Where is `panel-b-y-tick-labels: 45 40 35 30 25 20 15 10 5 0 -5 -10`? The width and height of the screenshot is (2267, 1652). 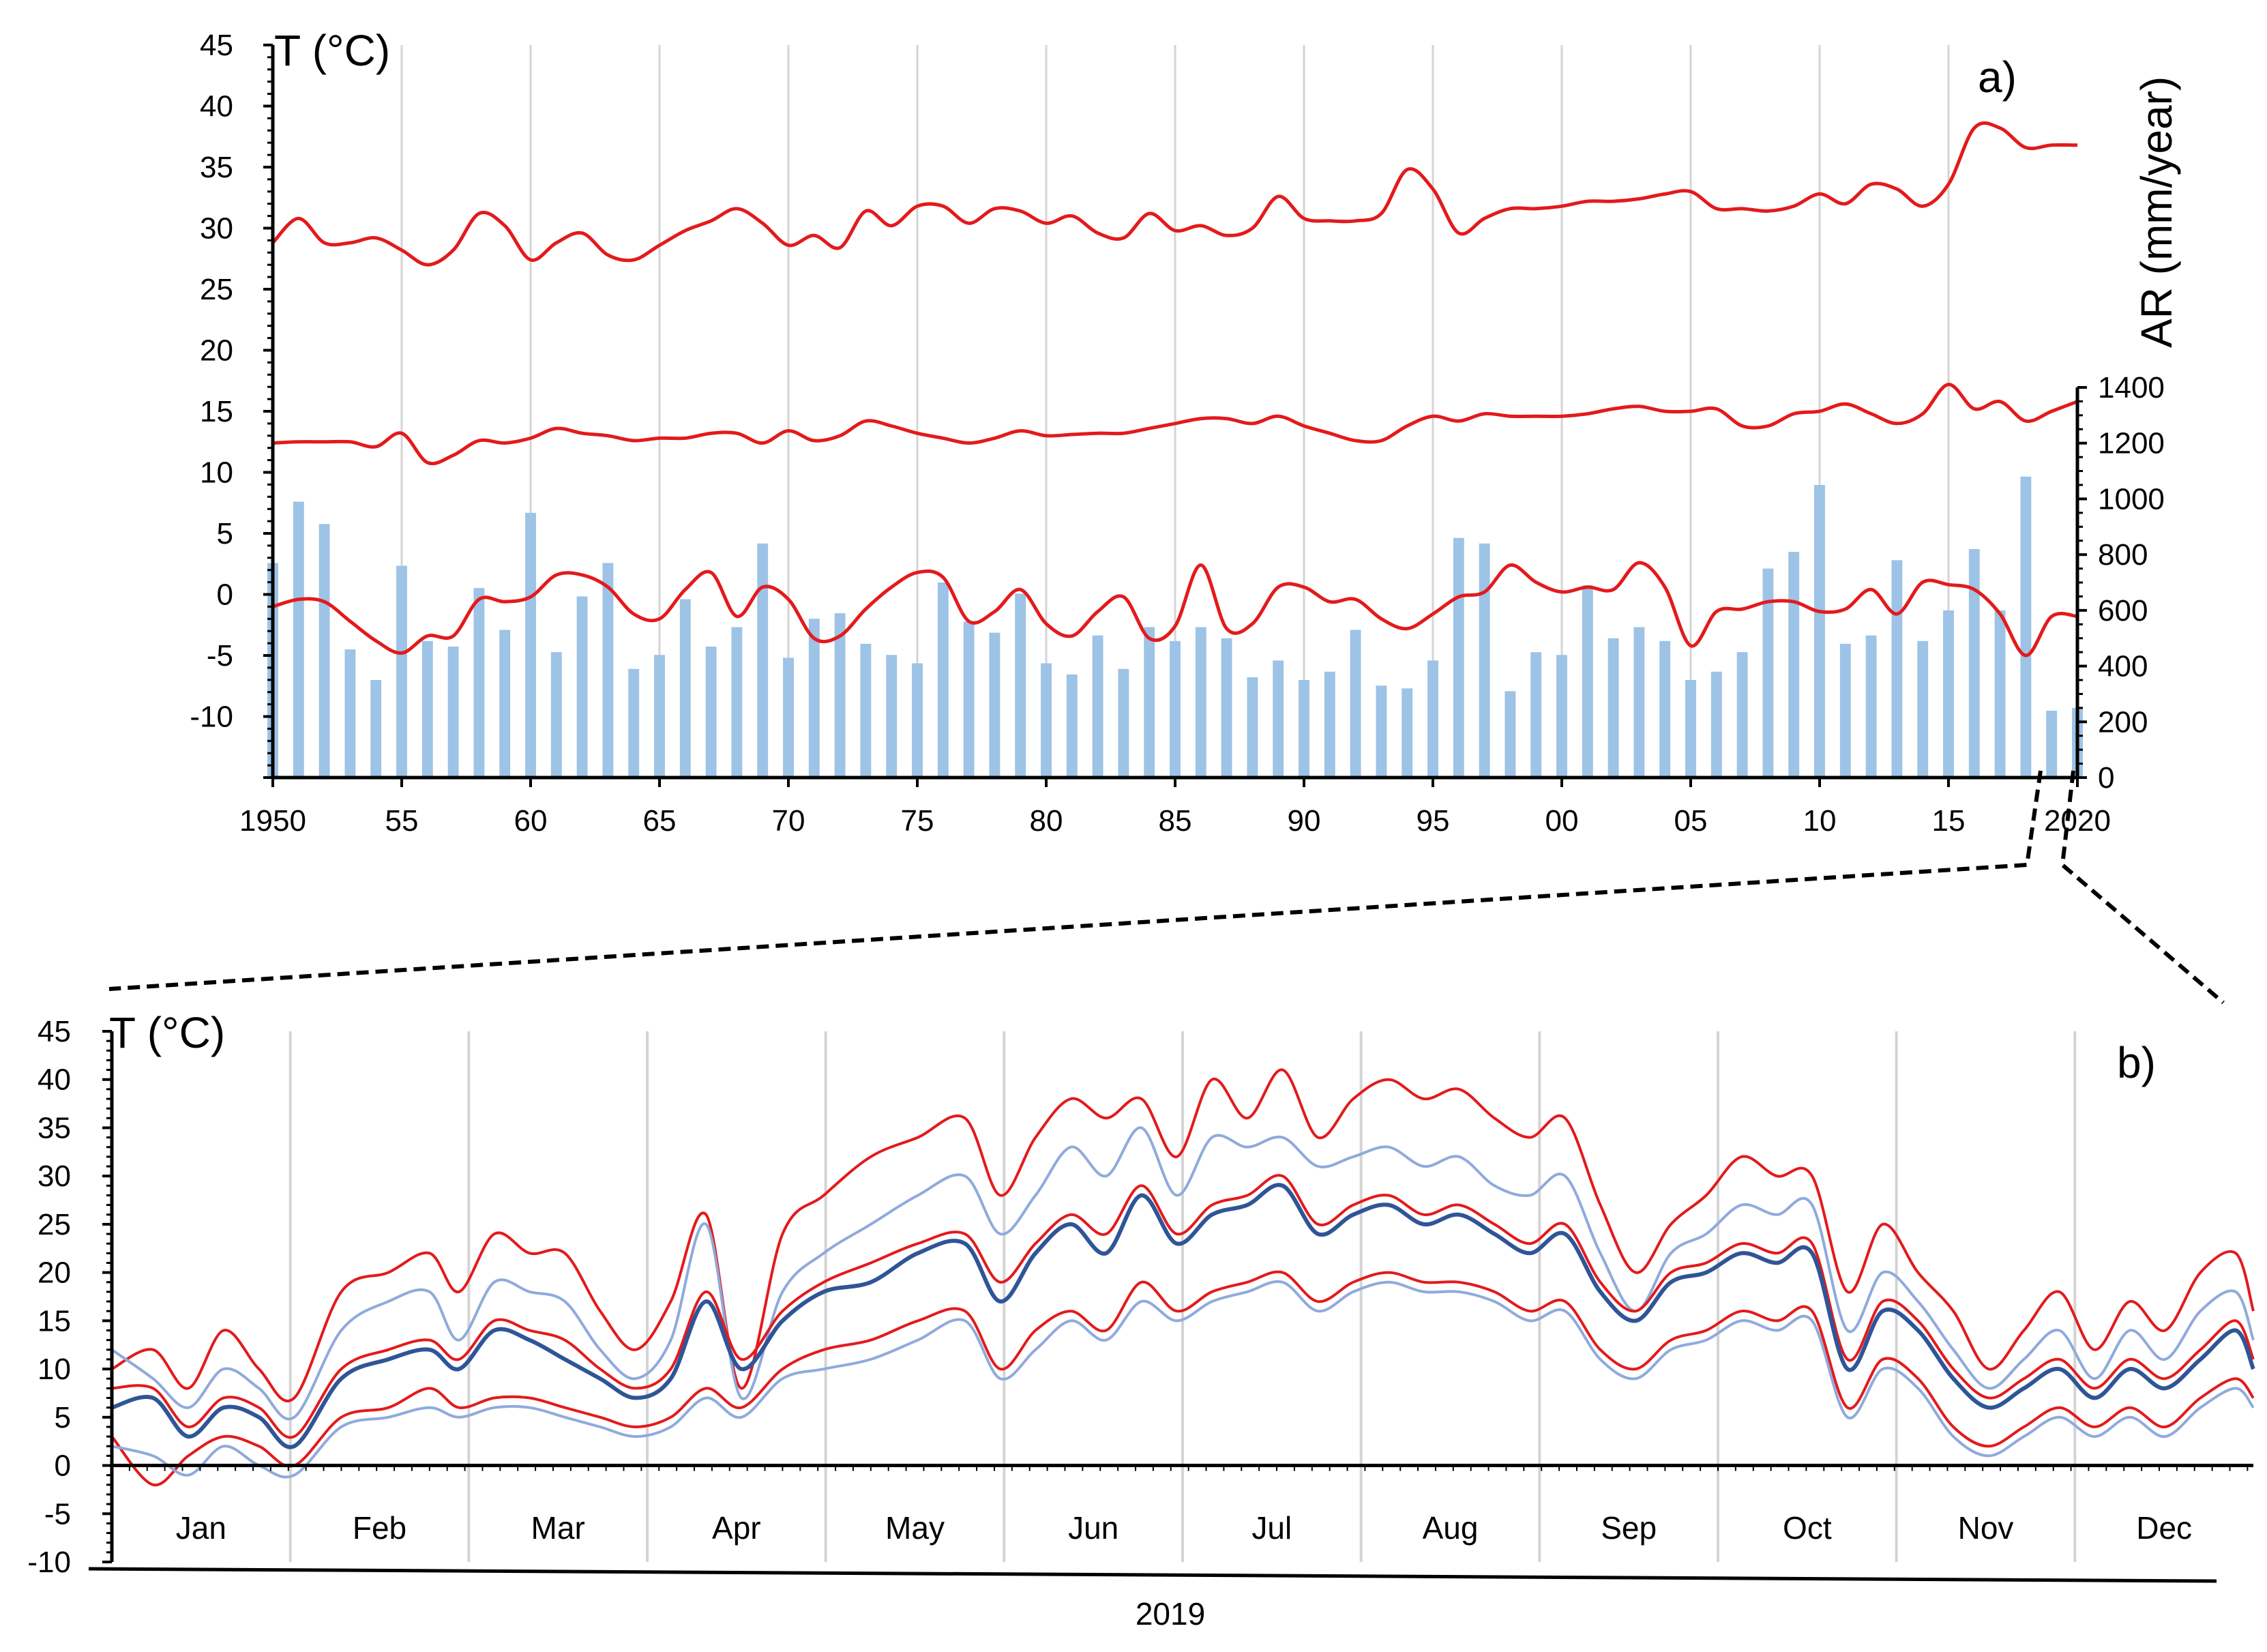
panel-b-y-tick-labels: 45 40 35 30 25 20 15 10 5 0 -5 -10 is located at coordinates (49, 1297).